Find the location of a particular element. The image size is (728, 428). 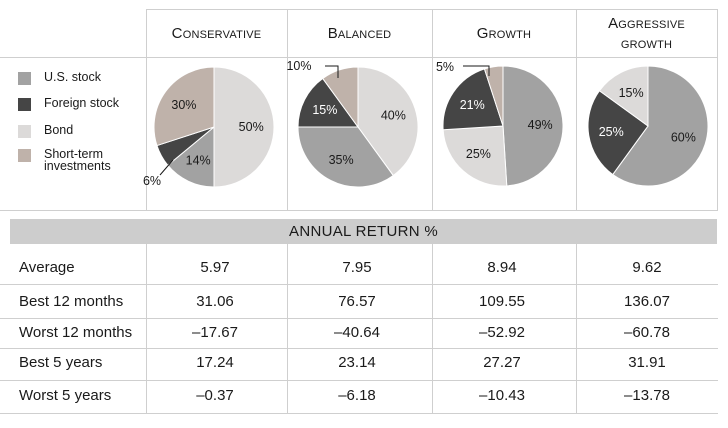

pie-chart: 49% 25% 21% 5% is located at coordinates (500, 123).